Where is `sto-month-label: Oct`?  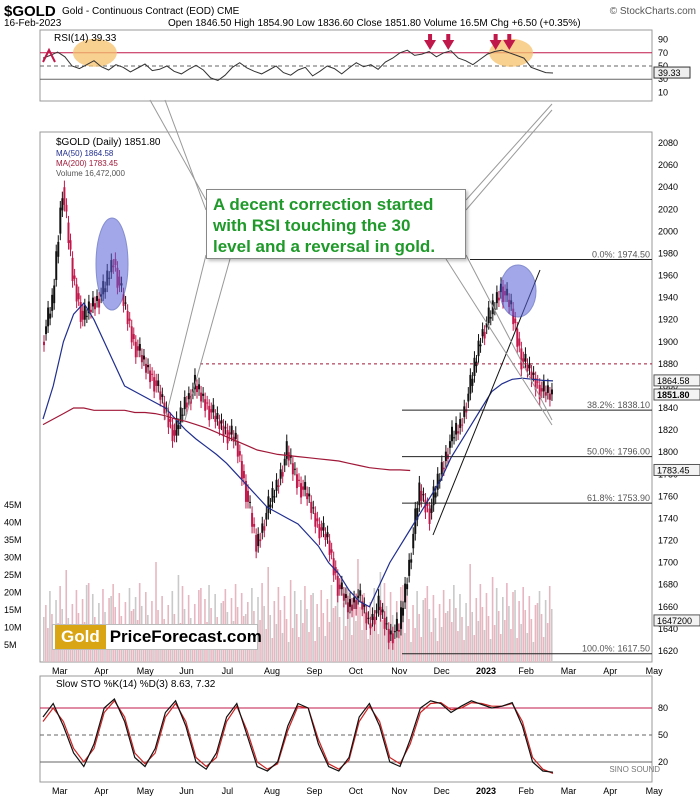
sto-month-label: Oct is located at coordinates (356, 791).